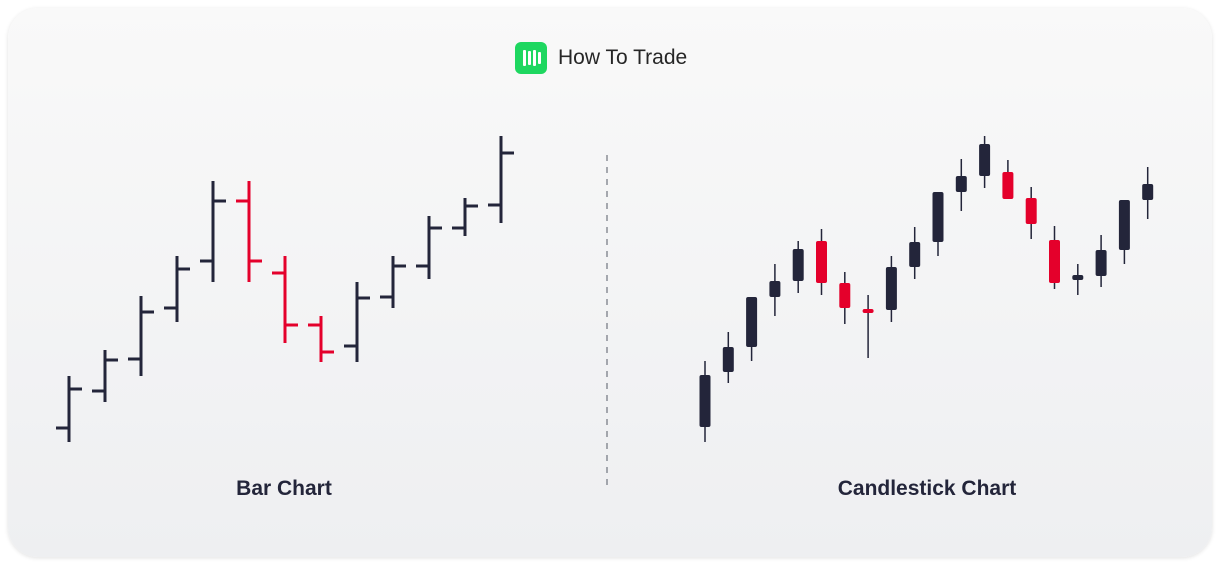 This screenshot has height=571, width=1220. I want to click on brand-header: How To Trade, so click(601, 58).